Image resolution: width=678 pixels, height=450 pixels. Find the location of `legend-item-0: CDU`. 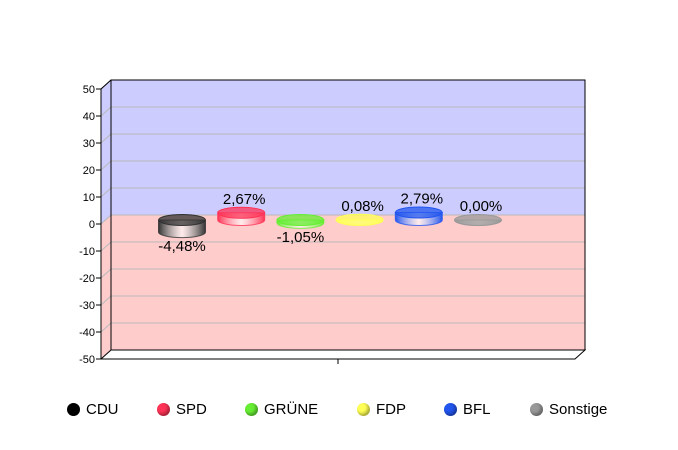

legend-item-0: CDU is located at coordinates (93, 409).